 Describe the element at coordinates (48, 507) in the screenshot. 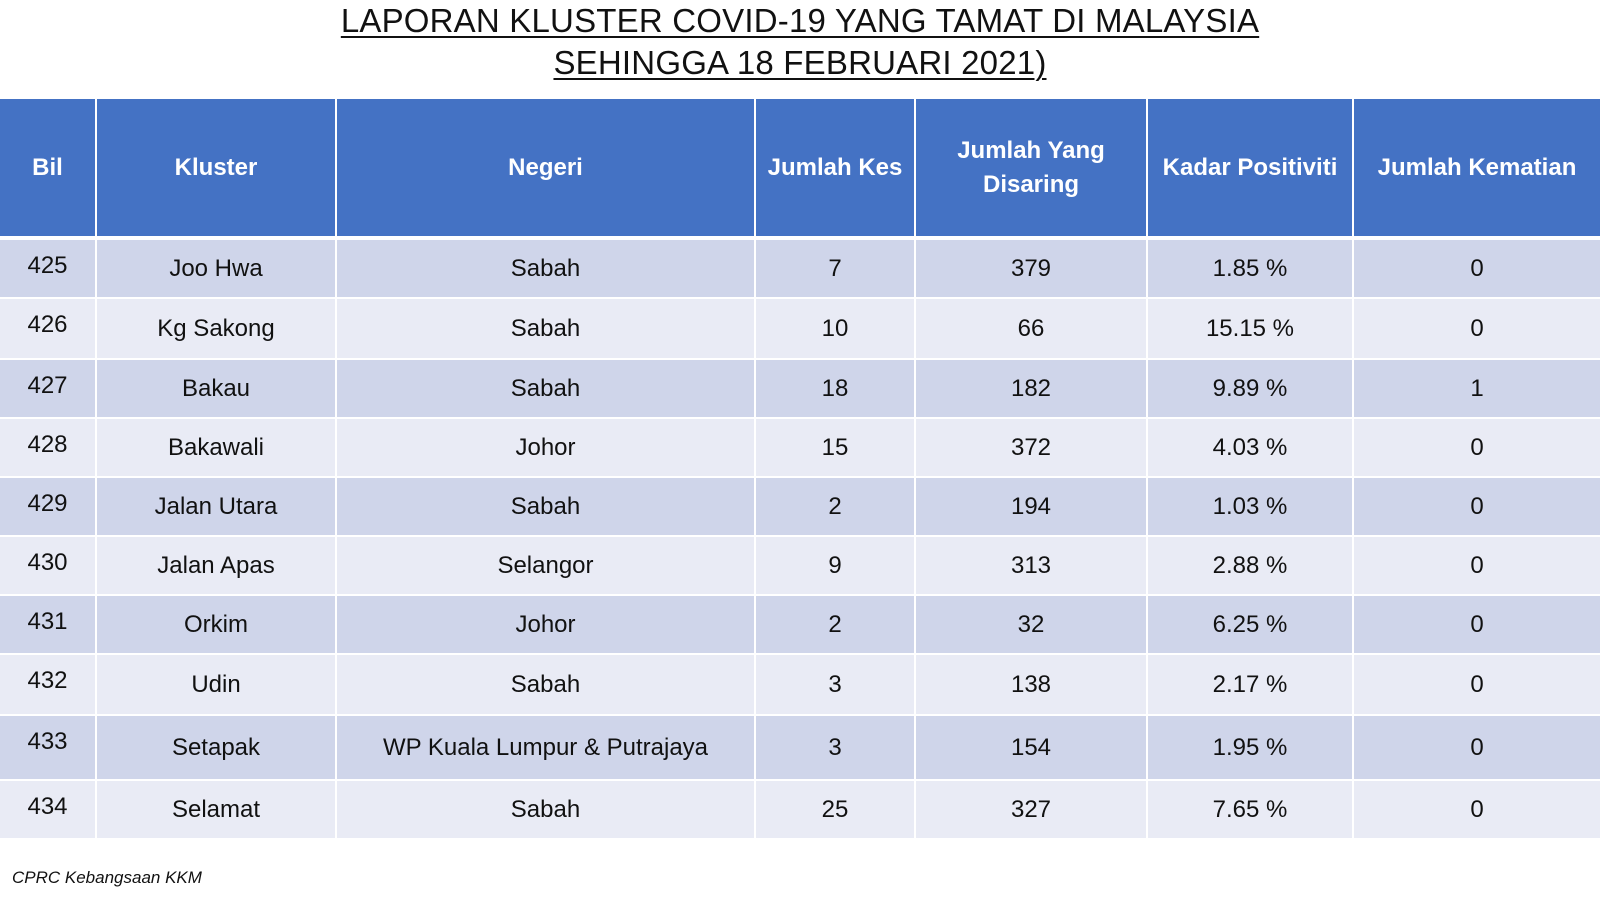

I see `cell-bil: 429` at that location.